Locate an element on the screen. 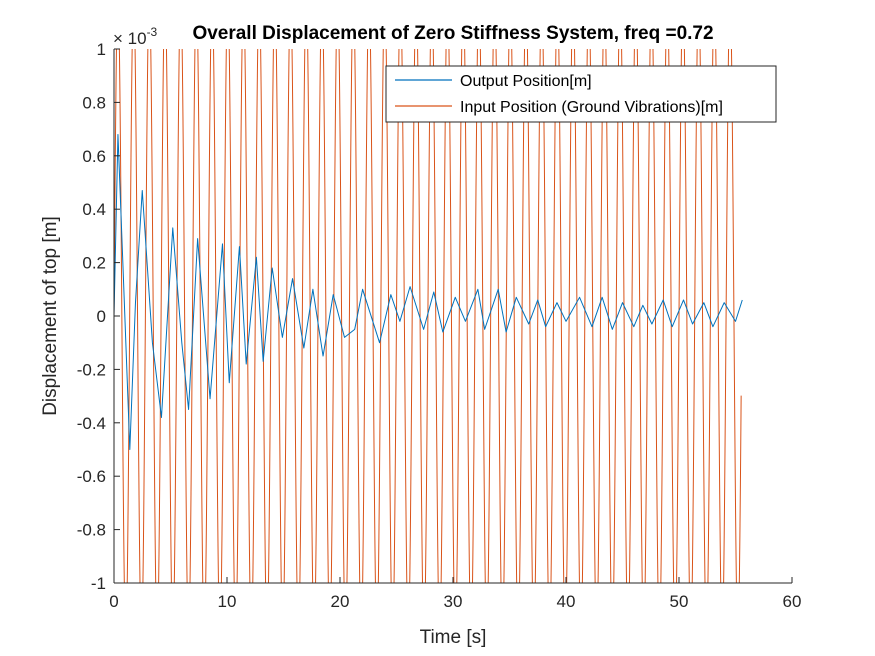  y-tick-label: 0.6 is located at coordinates (94, 156).